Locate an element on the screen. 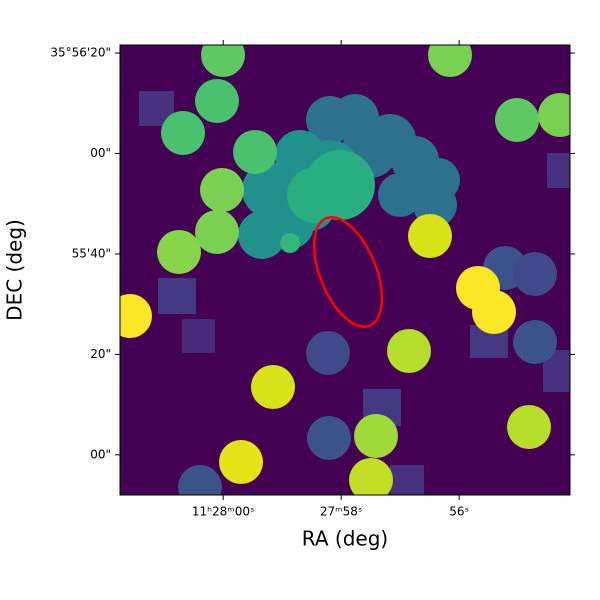 This screenshot has width=600, height=600. y-tick-label: 35°56'20" is located at coordinates (80, 53).